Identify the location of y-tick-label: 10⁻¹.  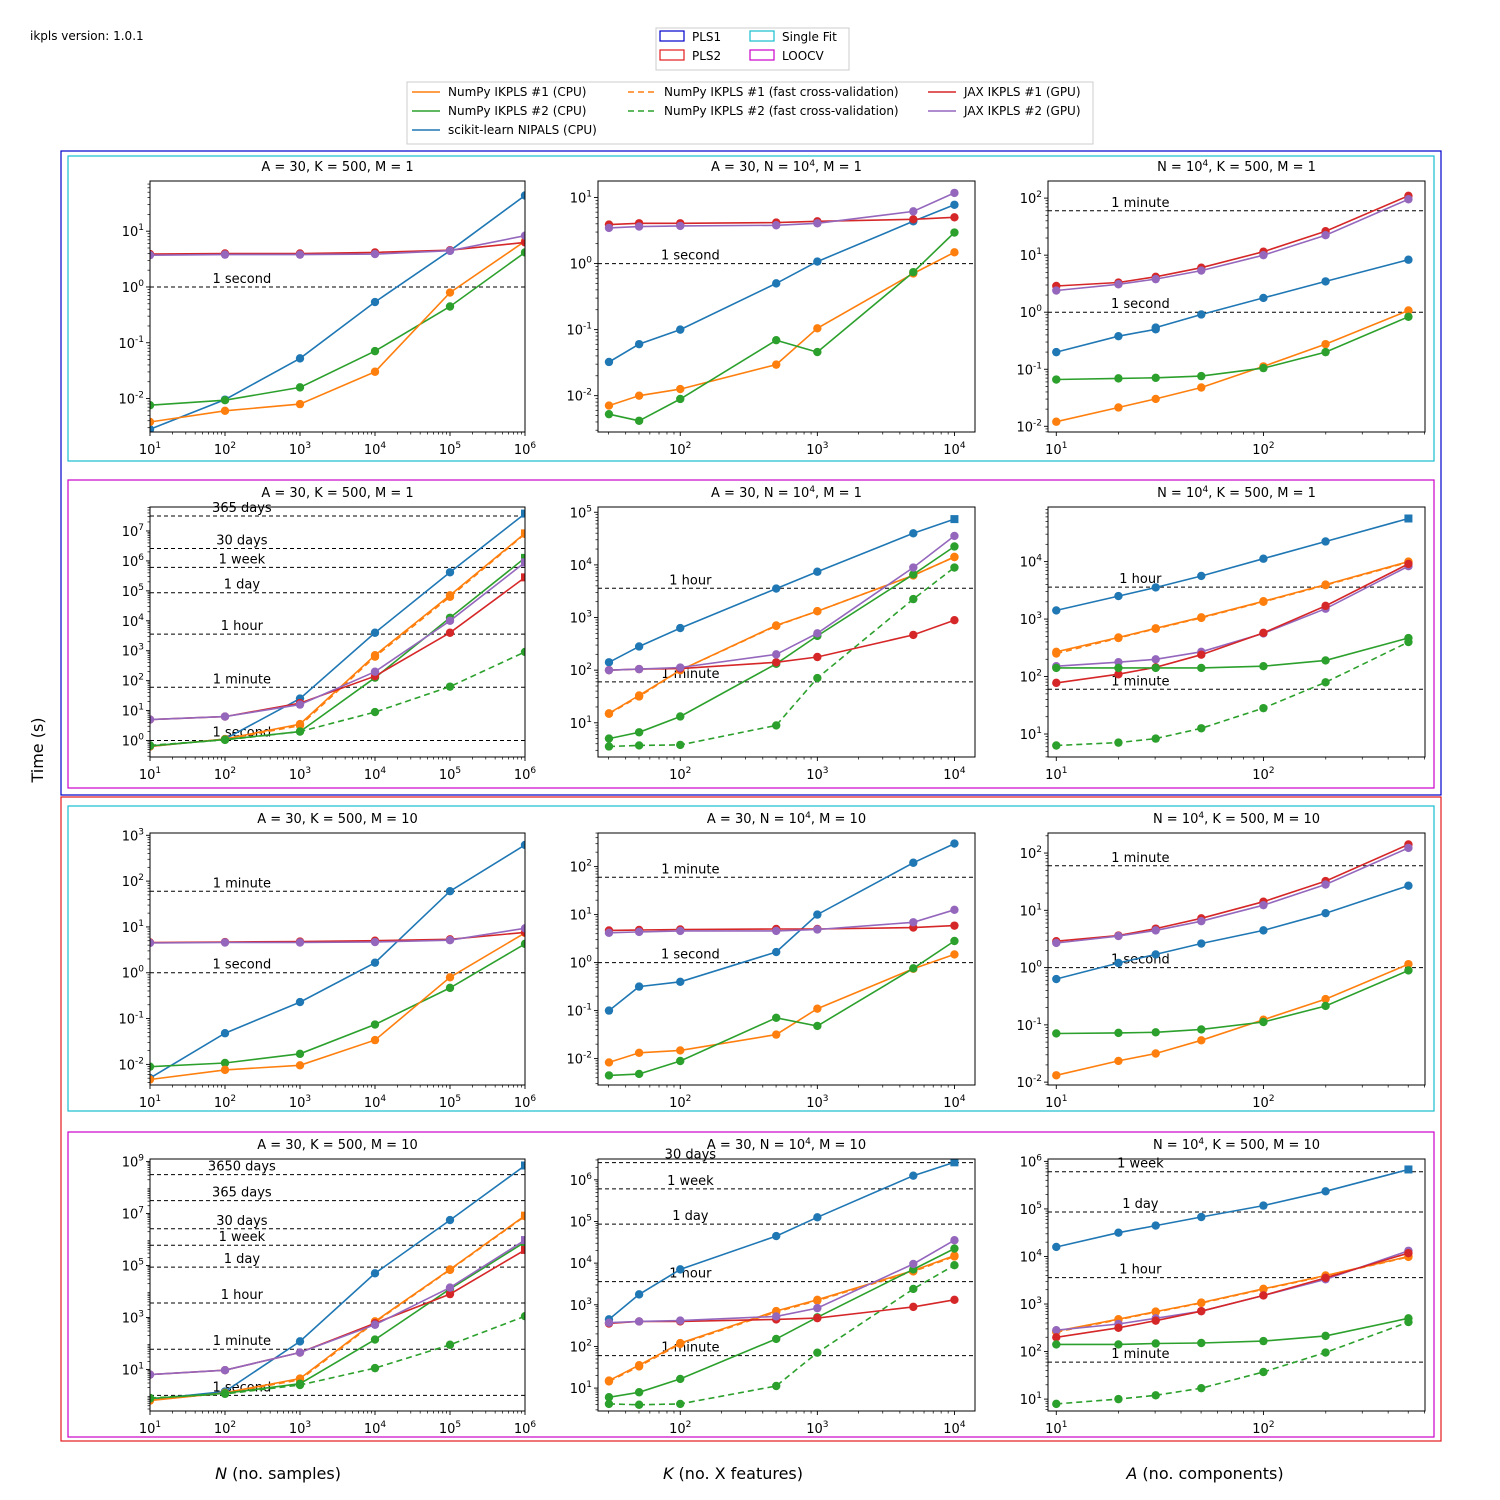
(1029, 1025).